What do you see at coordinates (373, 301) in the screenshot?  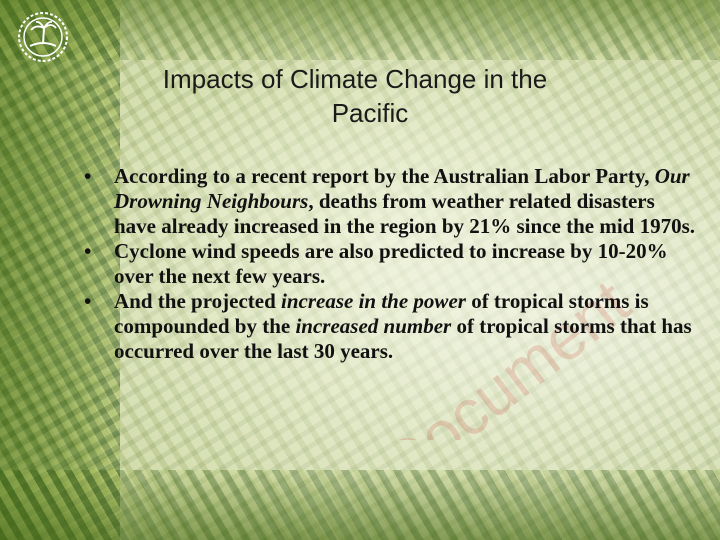 I see `emphasis-text: increase in the power` at bounding box center [373, 301].